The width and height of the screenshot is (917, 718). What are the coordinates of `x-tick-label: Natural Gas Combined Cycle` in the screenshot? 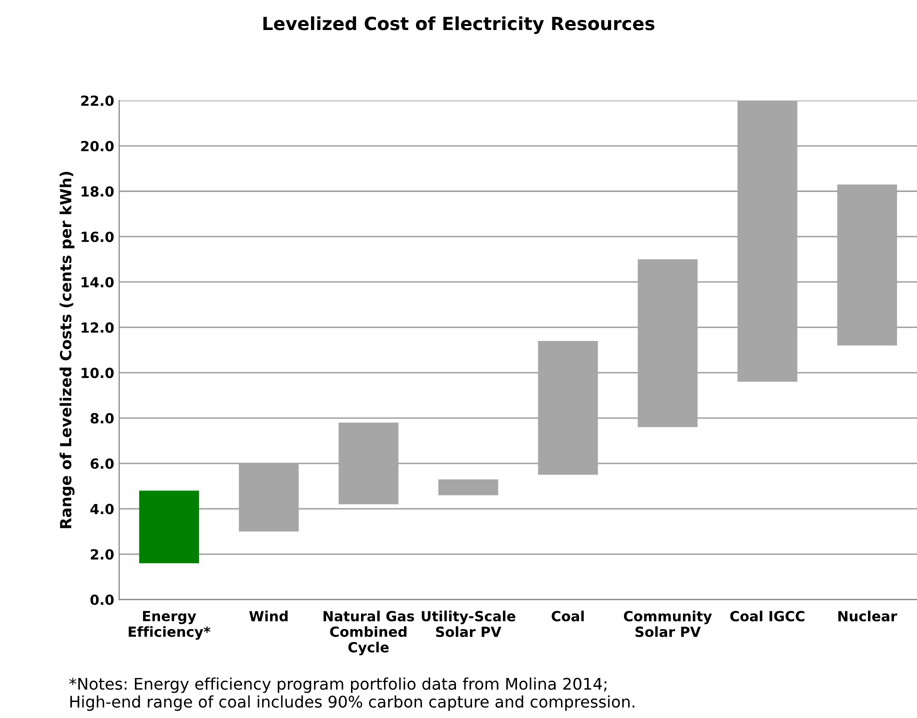 It's located at (369, 633).